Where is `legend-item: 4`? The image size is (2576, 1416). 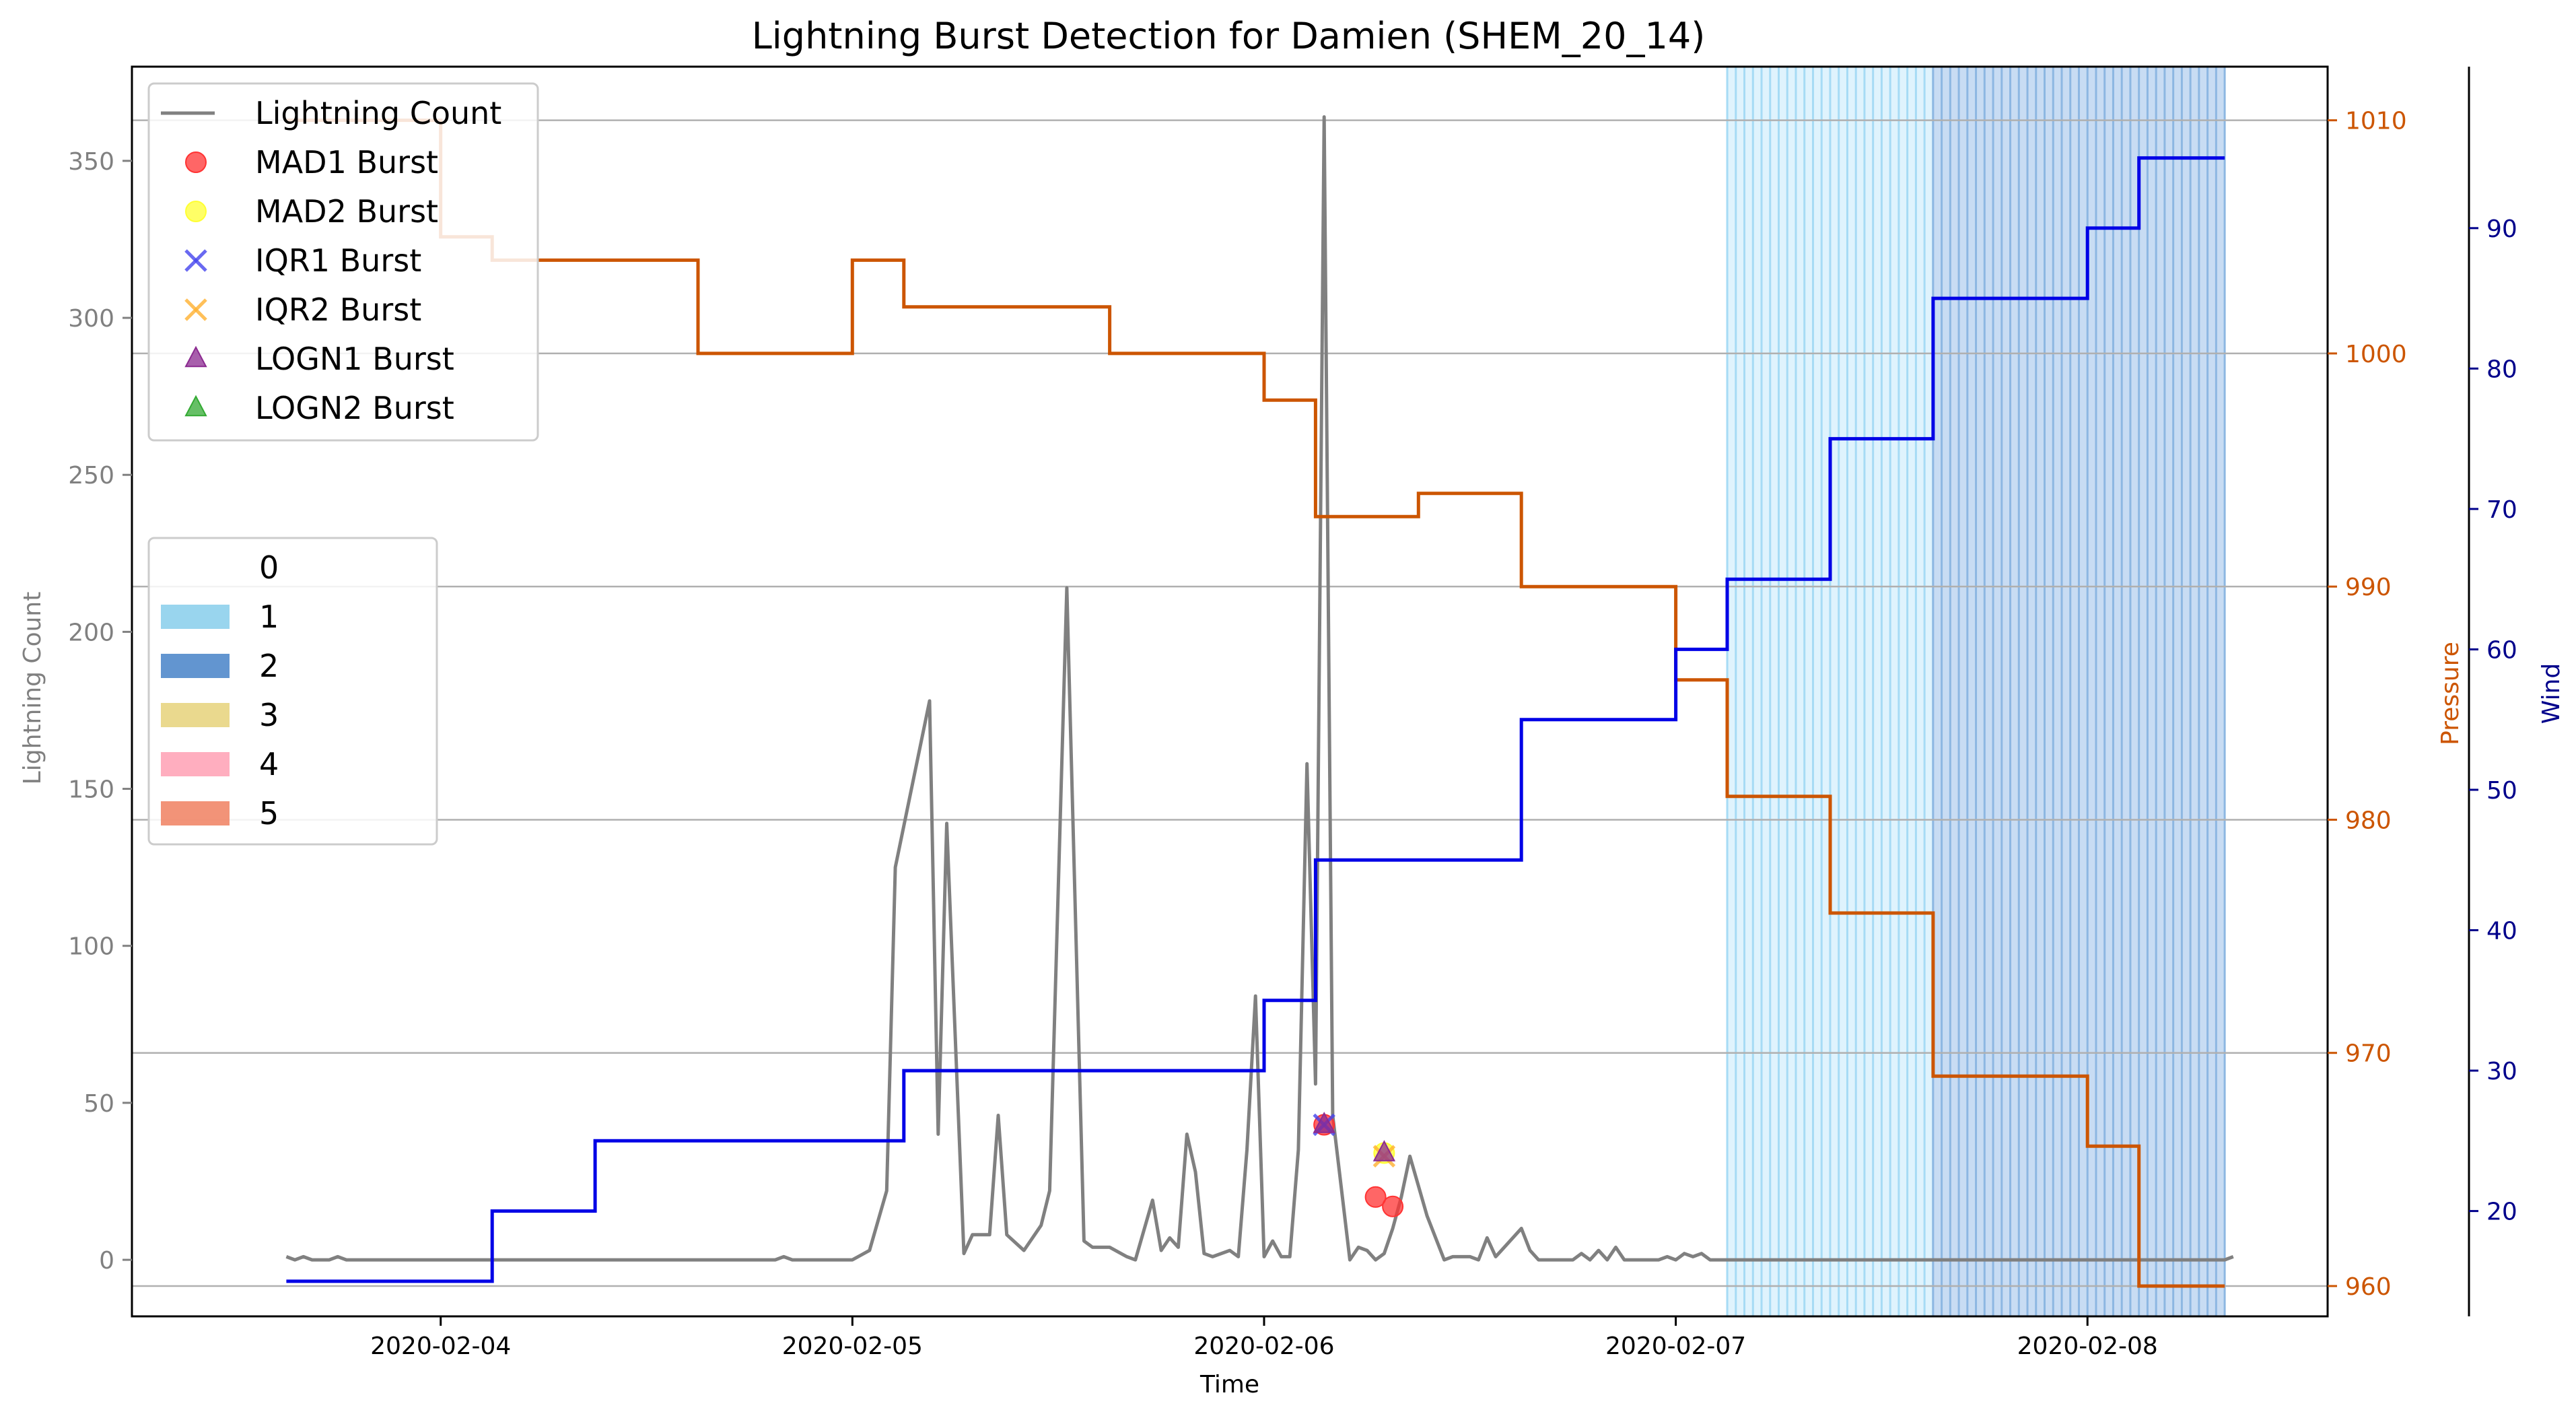 legend-item: 4 is located at coordinates (220, 764).